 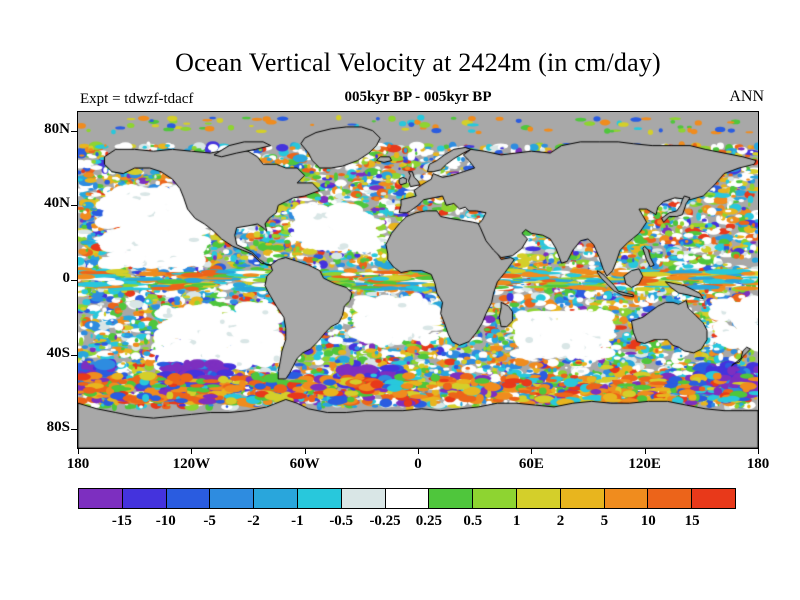 I want to click on lon-tick-label: 60W, so click(x=304, y=464).